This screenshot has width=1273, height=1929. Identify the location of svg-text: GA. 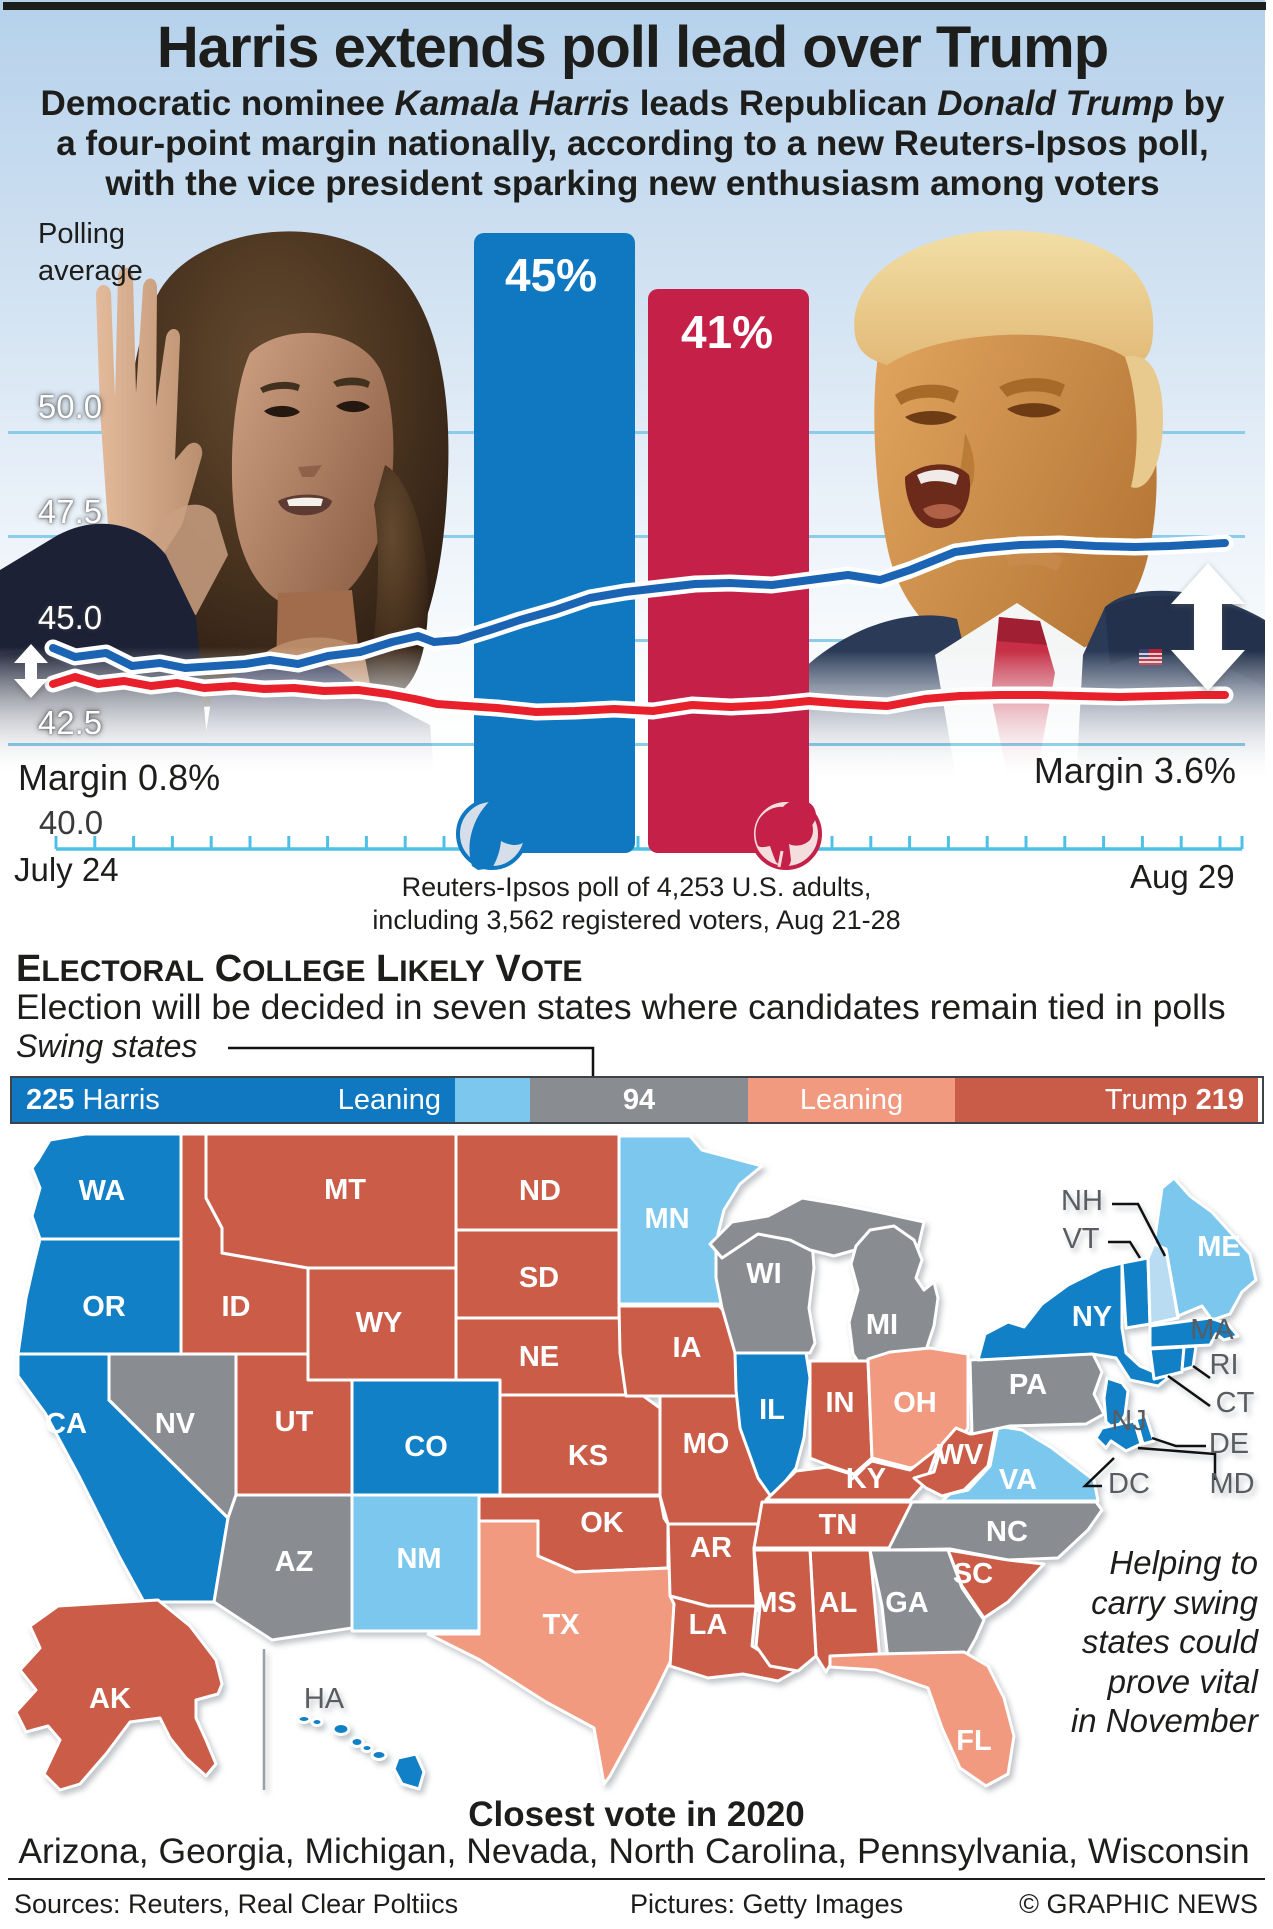
(907, 1603).